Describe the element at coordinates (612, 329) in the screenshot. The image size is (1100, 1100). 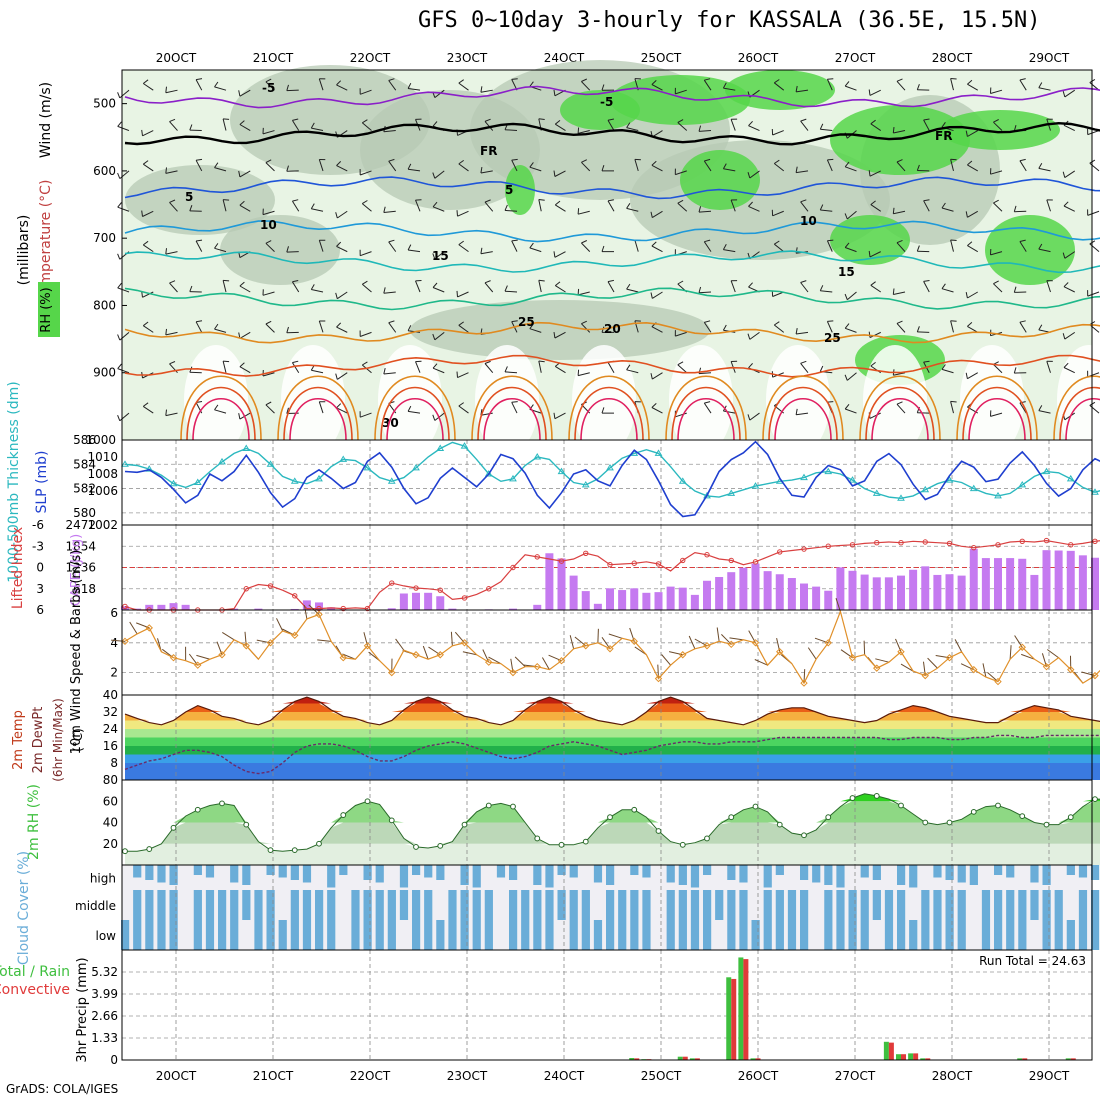
I see `contour-label: 20` at that location.